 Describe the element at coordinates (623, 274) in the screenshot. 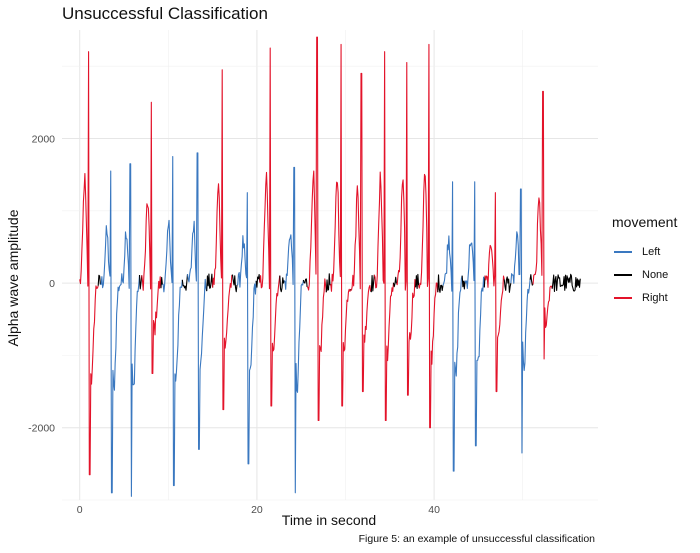

I see `legend-key-none` at that location.